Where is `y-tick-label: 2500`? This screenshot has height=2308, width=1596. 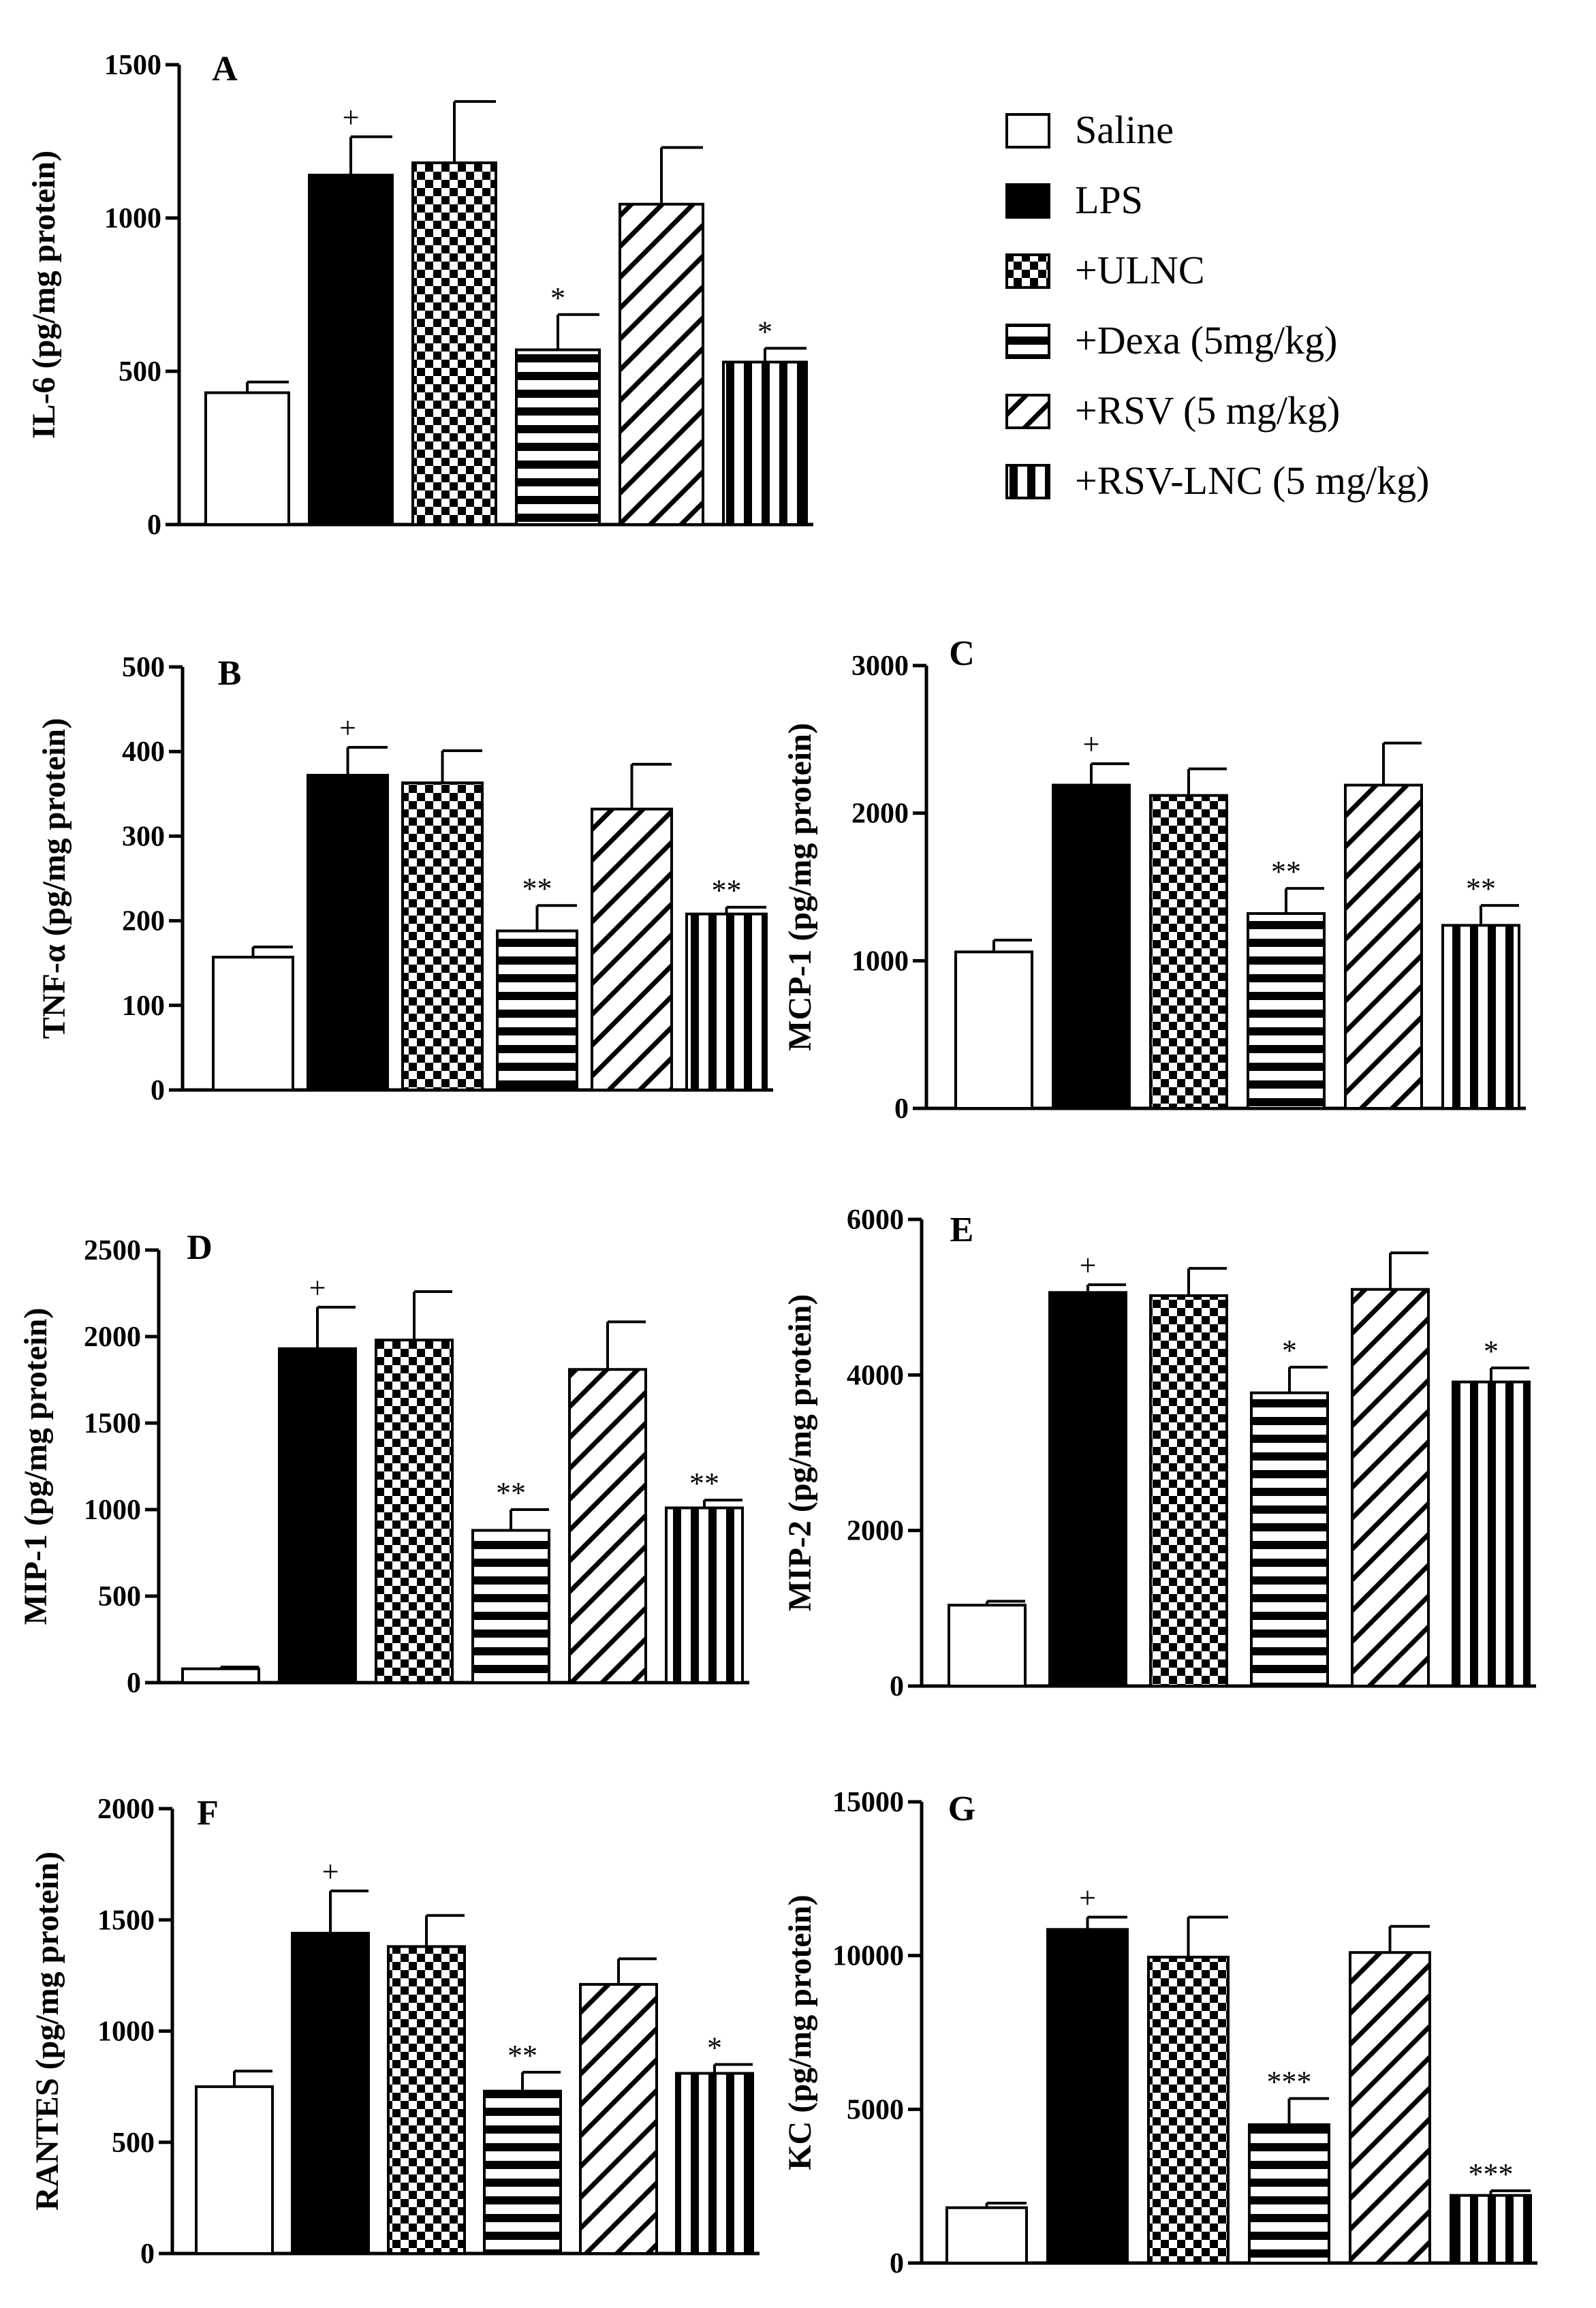 y-tick-label: 2500 is located at coordinates (113, 1251).